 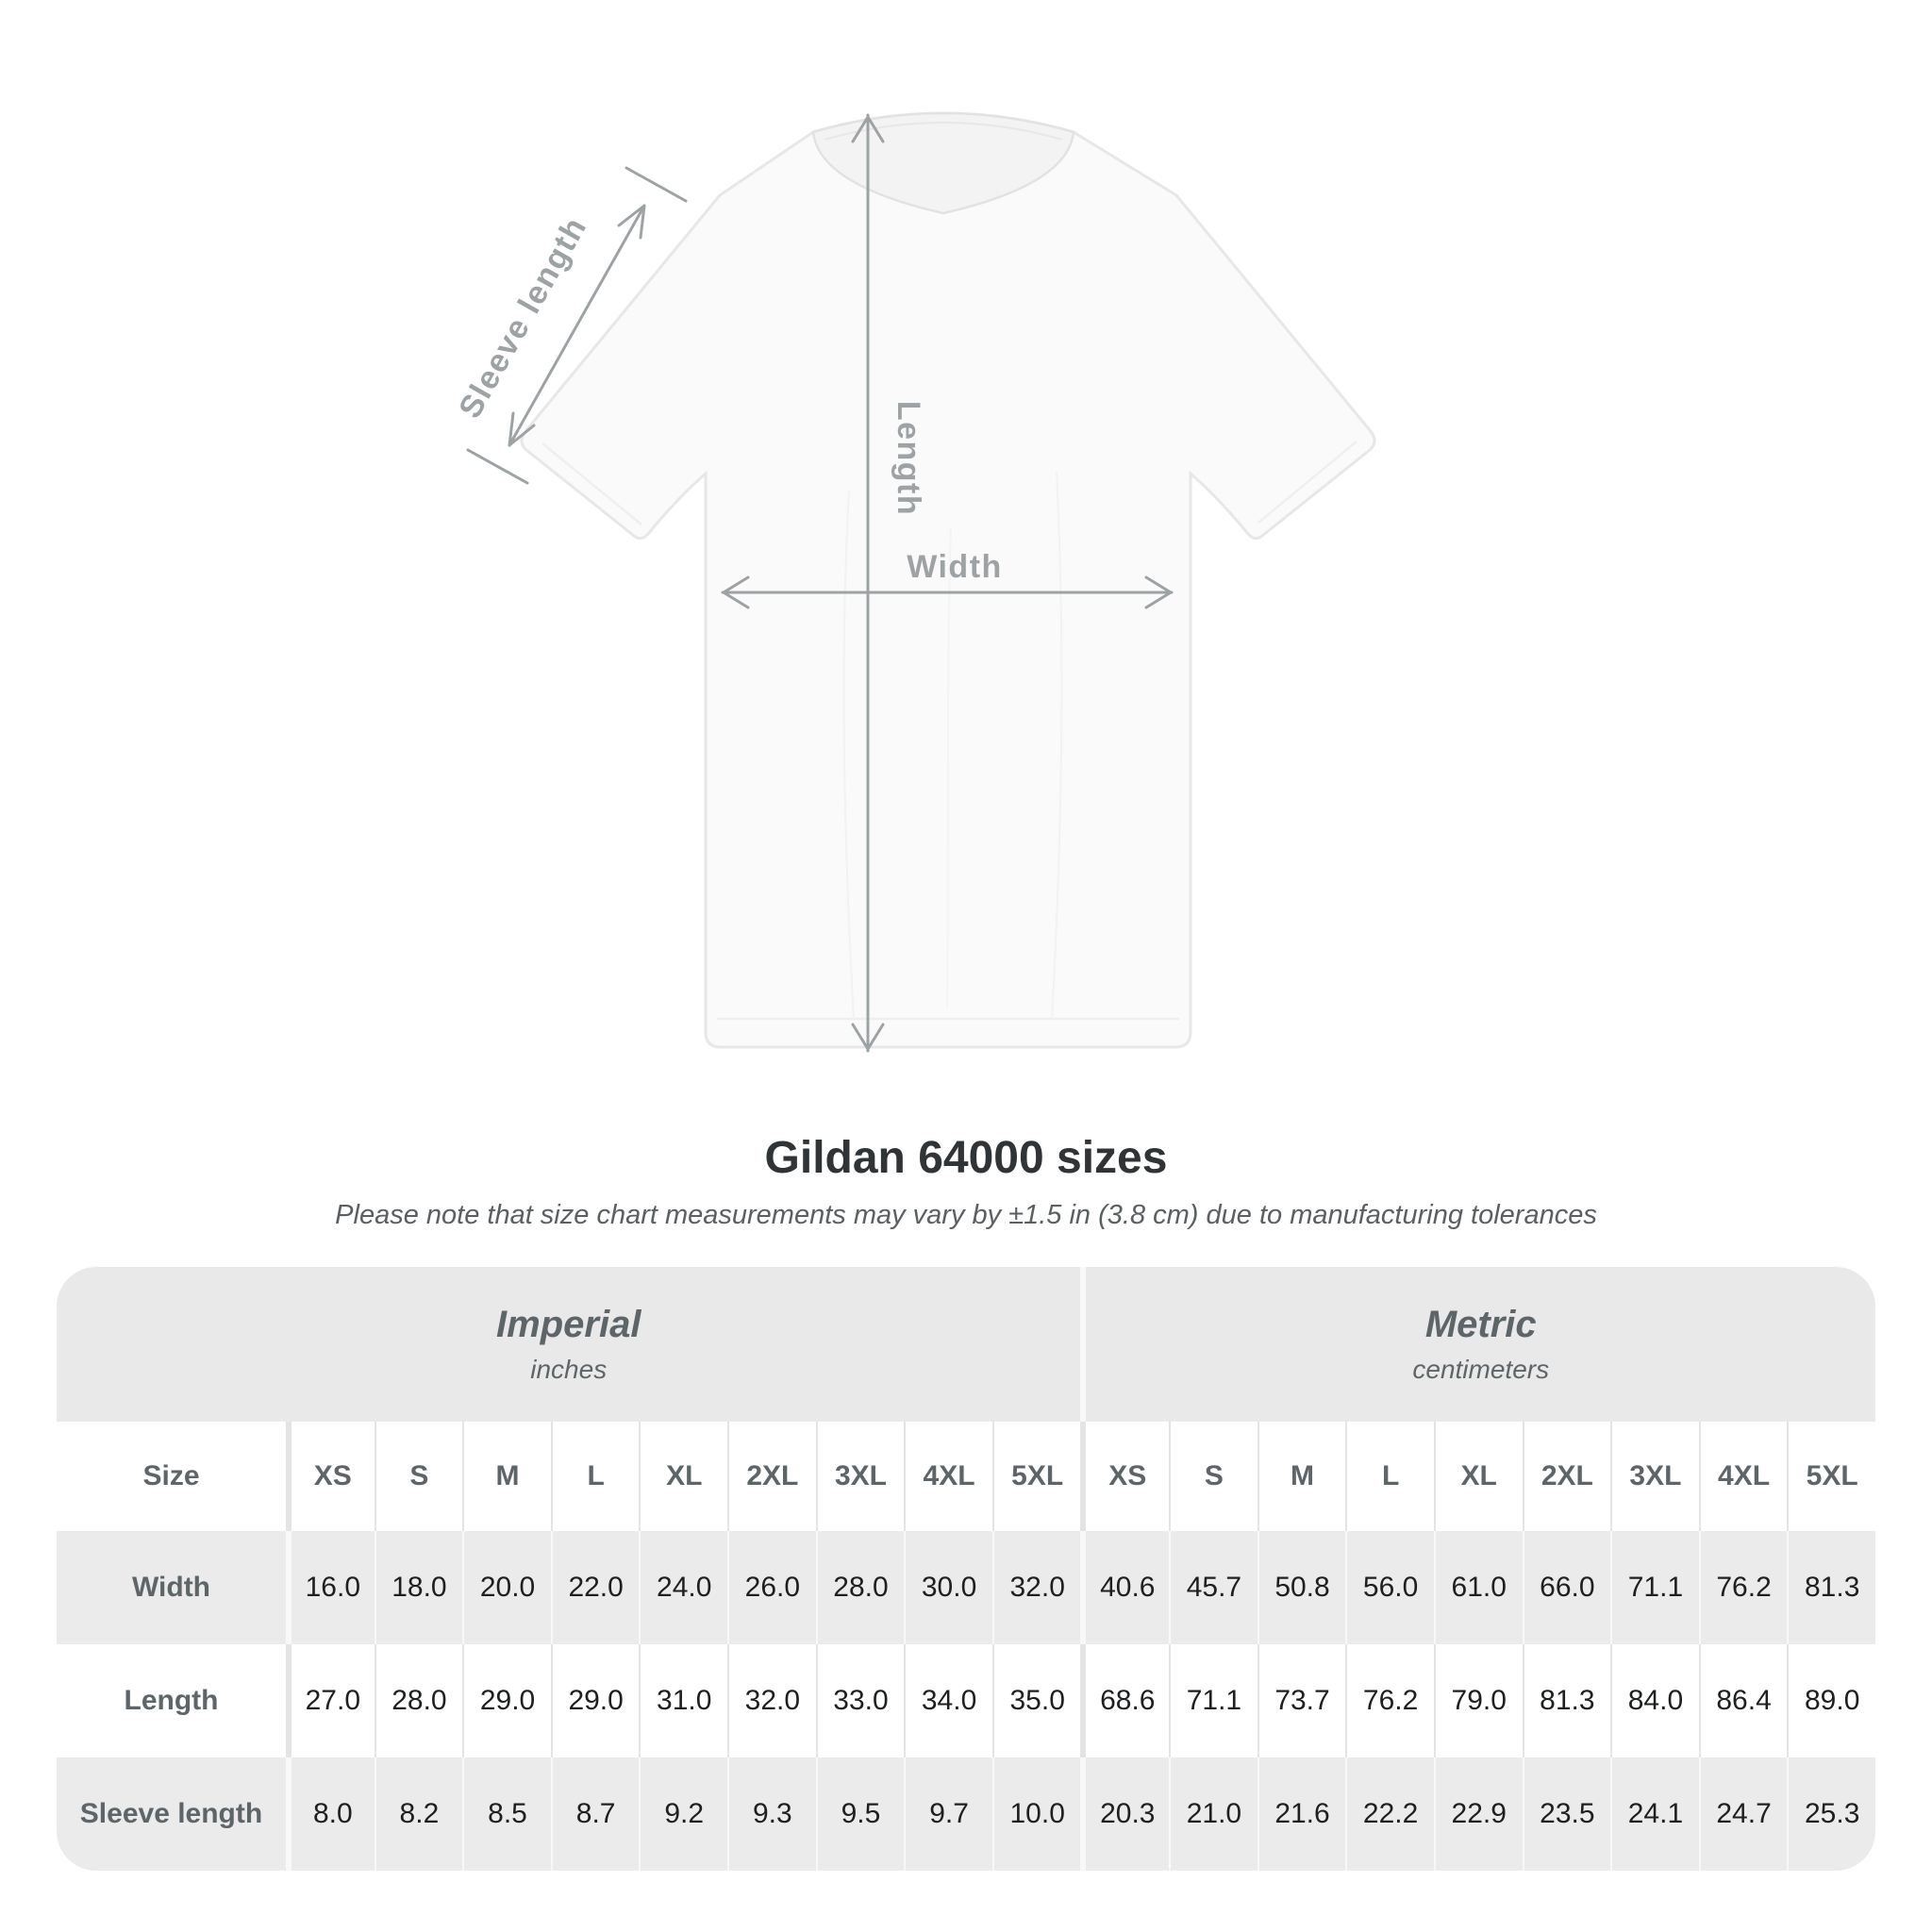 What do you see at coordinates (595, 1476) in the screenshot?
I see `size-header-imperial-l: L` at bounding box center [595, 1476].